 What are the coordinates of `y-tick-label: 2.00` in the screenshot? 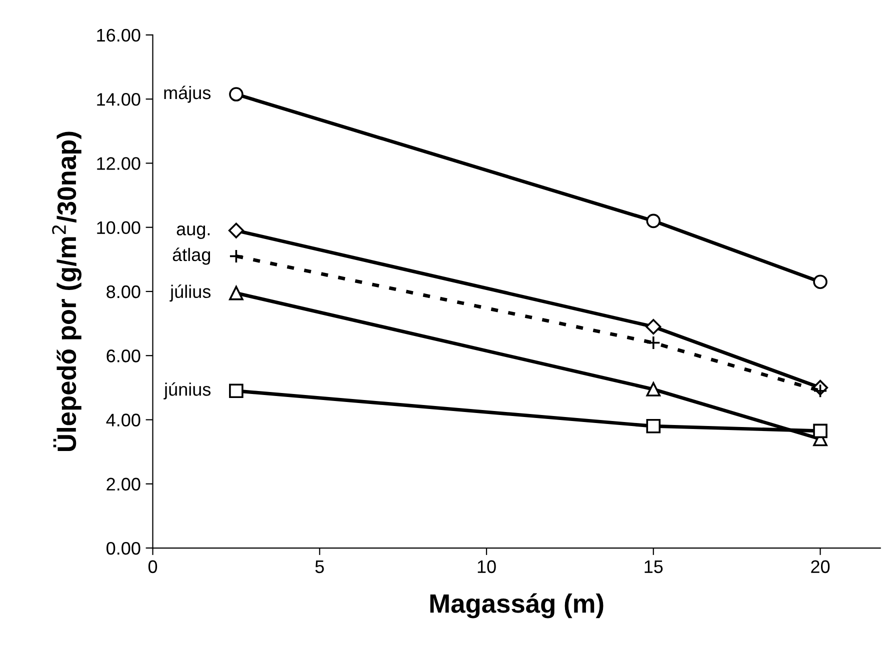 It's located at (123, 484).